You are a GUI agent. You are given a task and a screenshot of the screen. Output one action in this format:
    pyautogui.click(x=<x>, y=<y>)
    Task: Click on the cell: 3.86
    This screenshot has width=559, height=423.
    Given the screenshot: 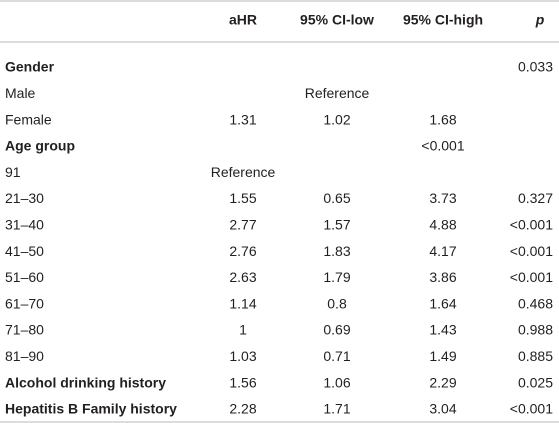 What is the action you would take?
    pyautogui.click(x=442, y=277)
    